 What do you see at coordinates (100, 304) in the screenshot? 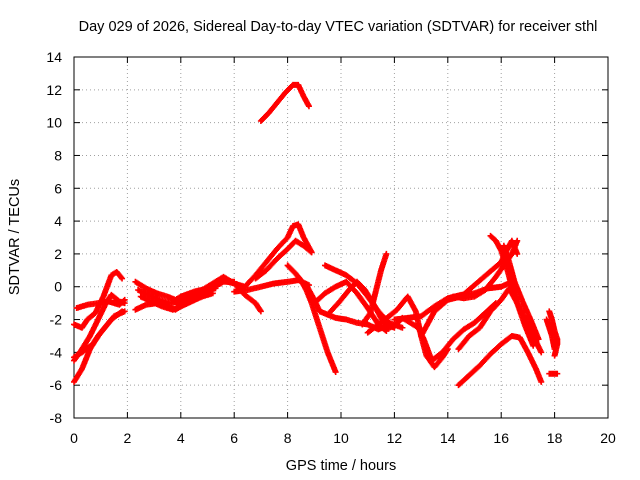
I see `series-arc-d` at bounding box center [100, 304].